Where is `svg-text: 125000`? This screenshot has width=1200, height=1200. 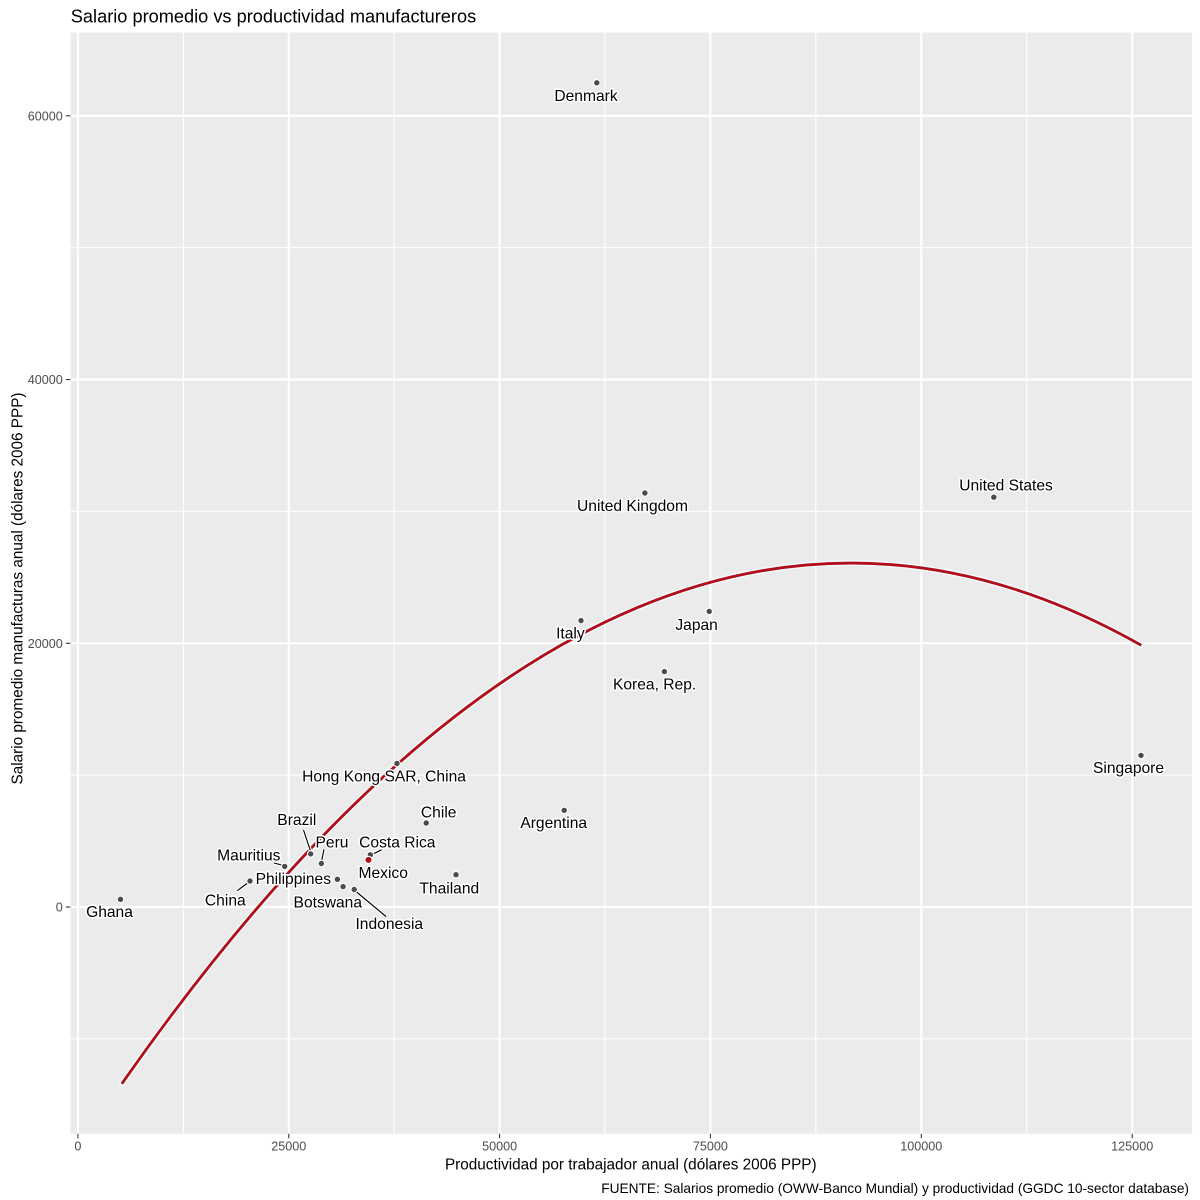 svg-text: 125000 is located at coordinates (1132, 1146).